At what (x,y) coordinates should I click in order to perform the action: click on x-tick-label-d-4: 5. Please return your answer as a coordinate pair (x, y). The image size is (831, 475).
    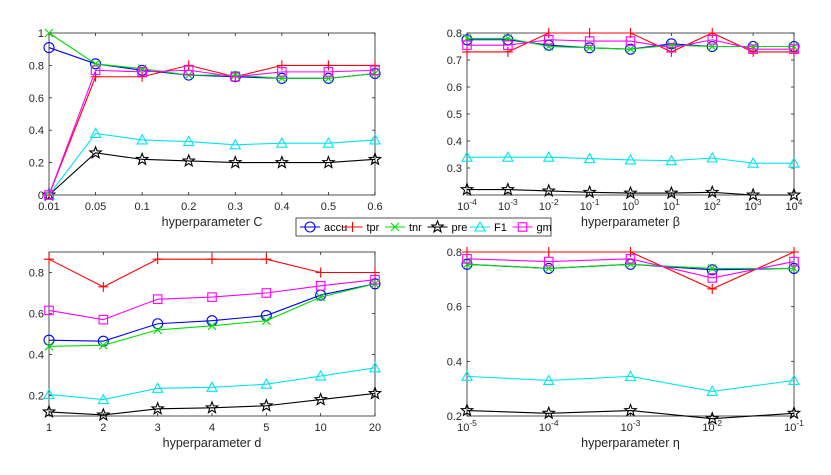
    Looking at the image, I should click on (266, 428).